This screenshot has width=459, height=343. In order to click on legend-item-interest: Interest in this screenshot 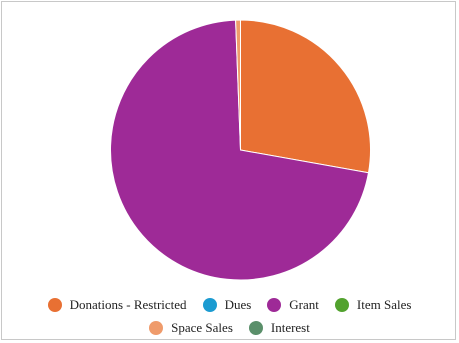, I will do `click(279, 327)`.